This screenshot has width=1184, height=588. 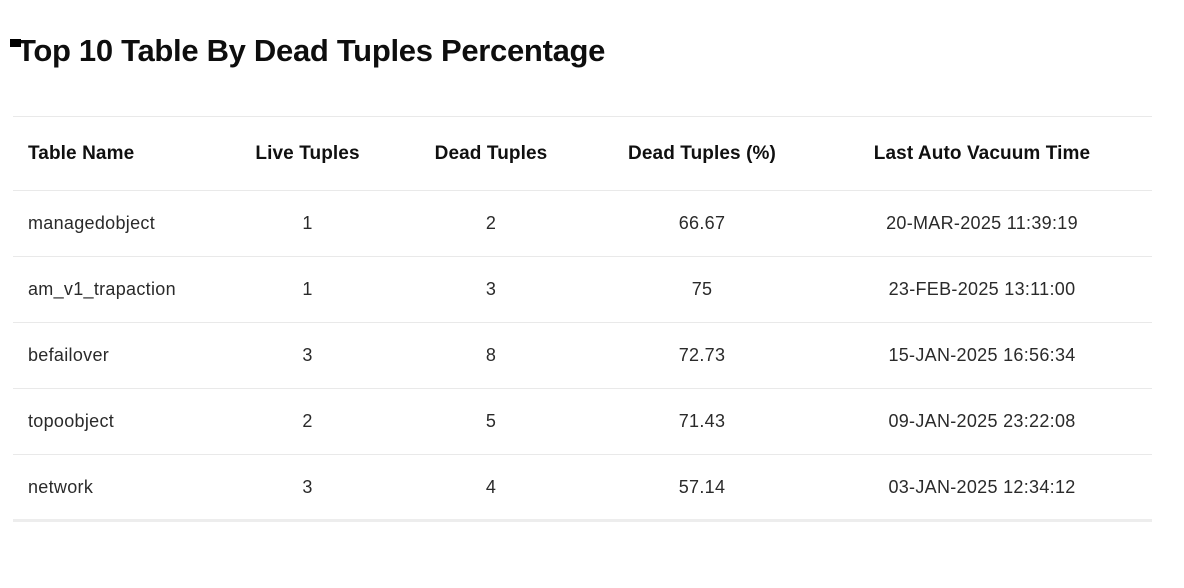 What do you see at coordinates (71, 421) in the screenshot?
I see `table-cell-table-name: topoobject` at bounding box center [71, 421].